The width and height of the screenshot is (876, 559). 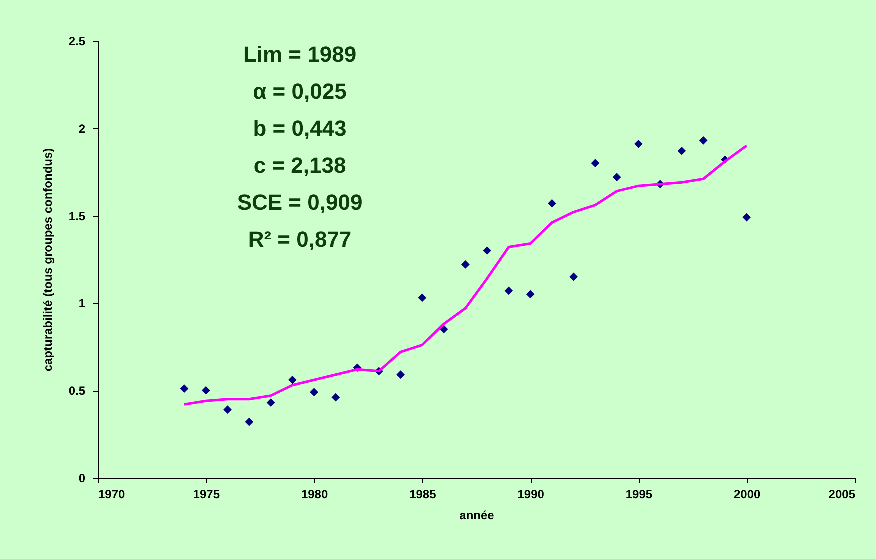 I want to click on x-tick-label: 1980, so click(x=314, y=495).